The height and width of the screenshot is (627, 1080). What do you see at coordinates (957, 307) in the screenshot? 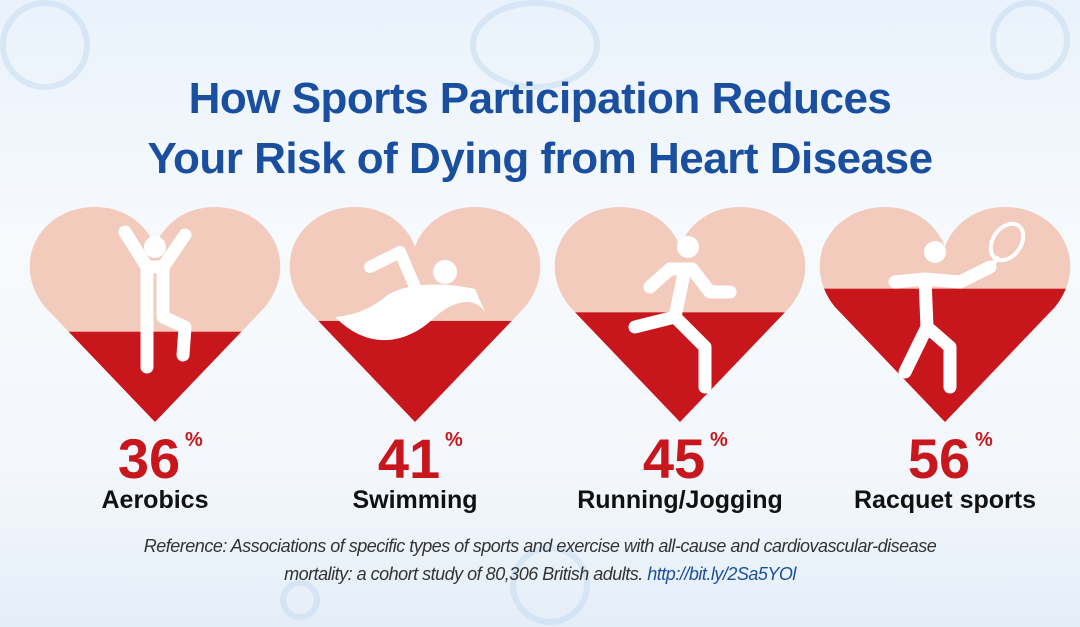
I see `tennis-player-icon` at bounding box center [957, 307].